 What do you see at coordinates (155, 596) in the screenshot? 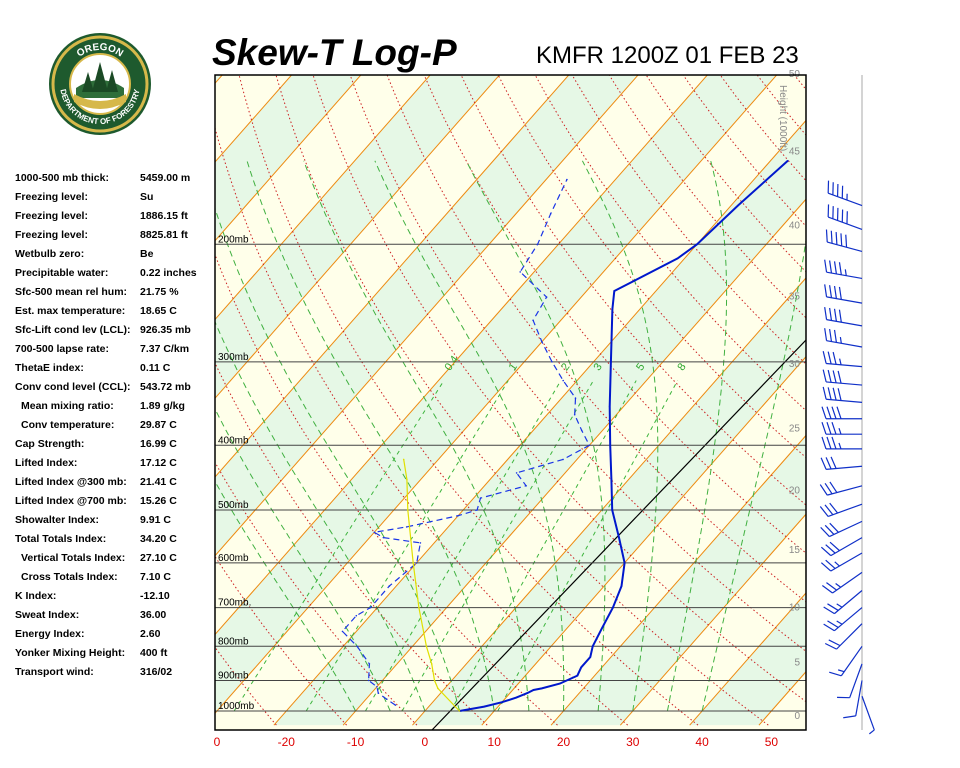
I see `index-value: -12.10` at bounding box center [155, 596].